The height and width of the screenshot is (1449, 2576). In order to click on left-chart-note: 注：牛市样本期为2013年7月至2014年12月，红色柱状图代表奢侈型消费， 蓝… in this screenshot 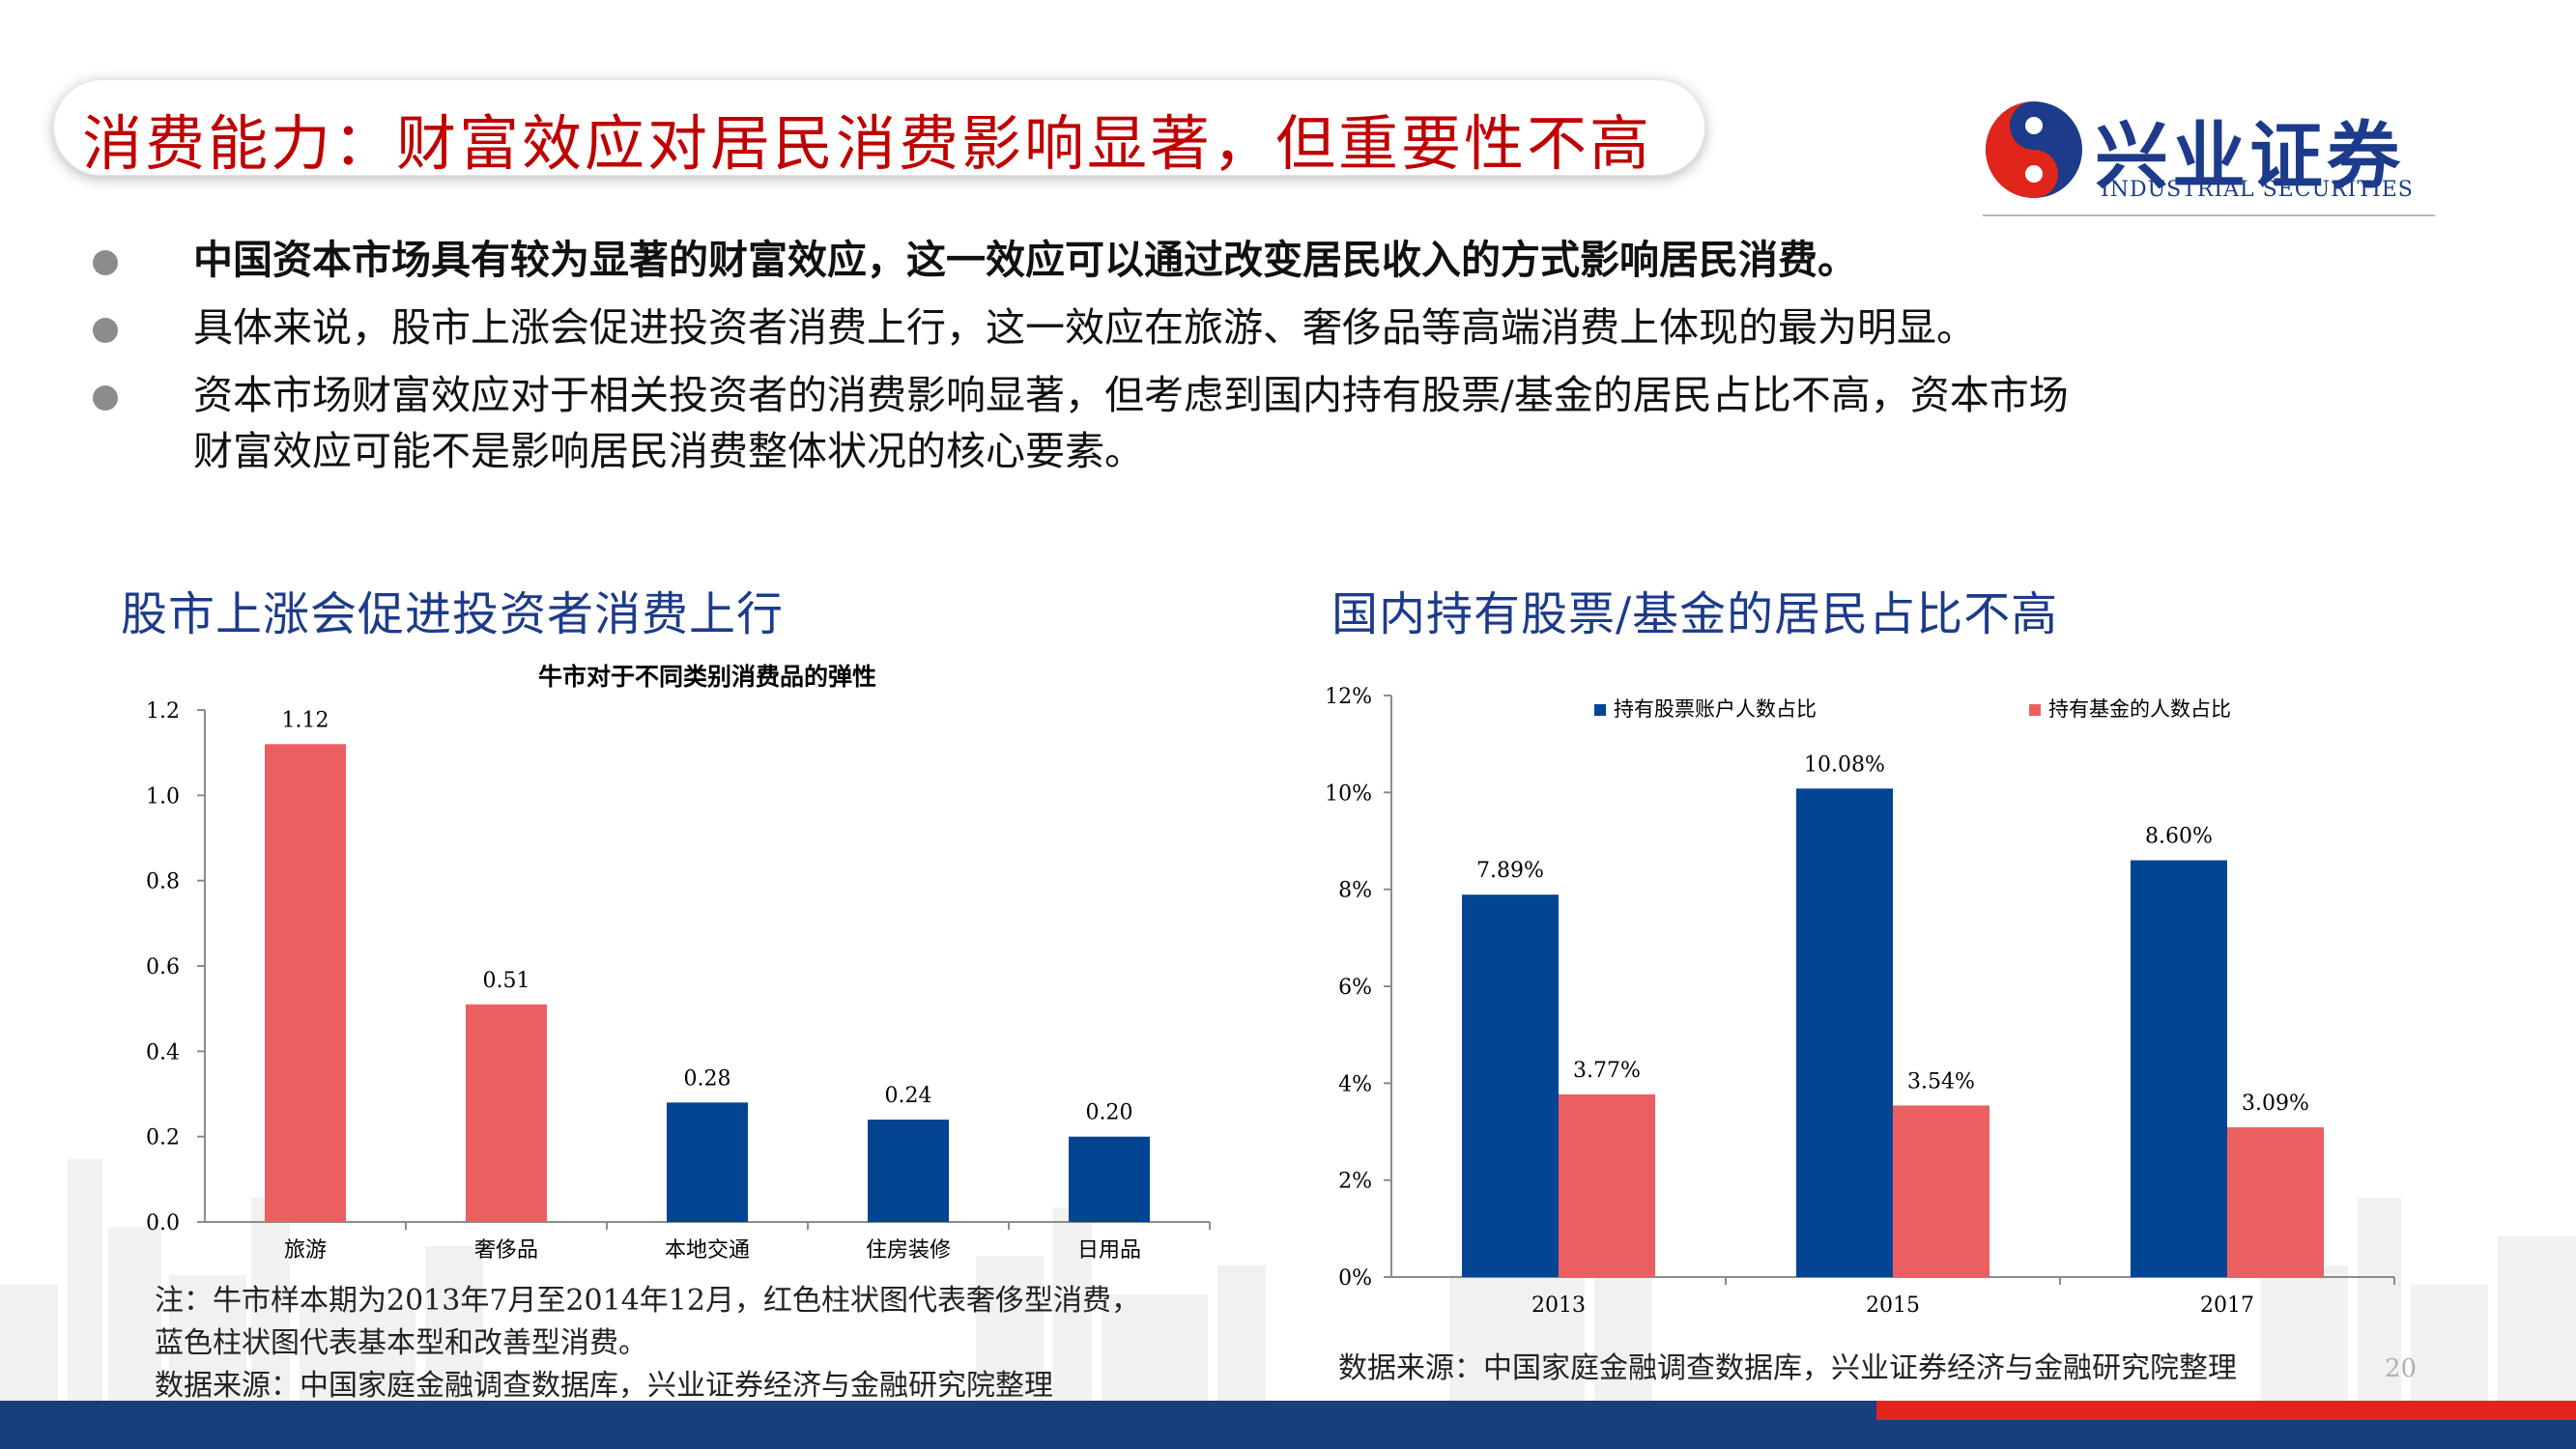, I will do `click(648, 1343)`.